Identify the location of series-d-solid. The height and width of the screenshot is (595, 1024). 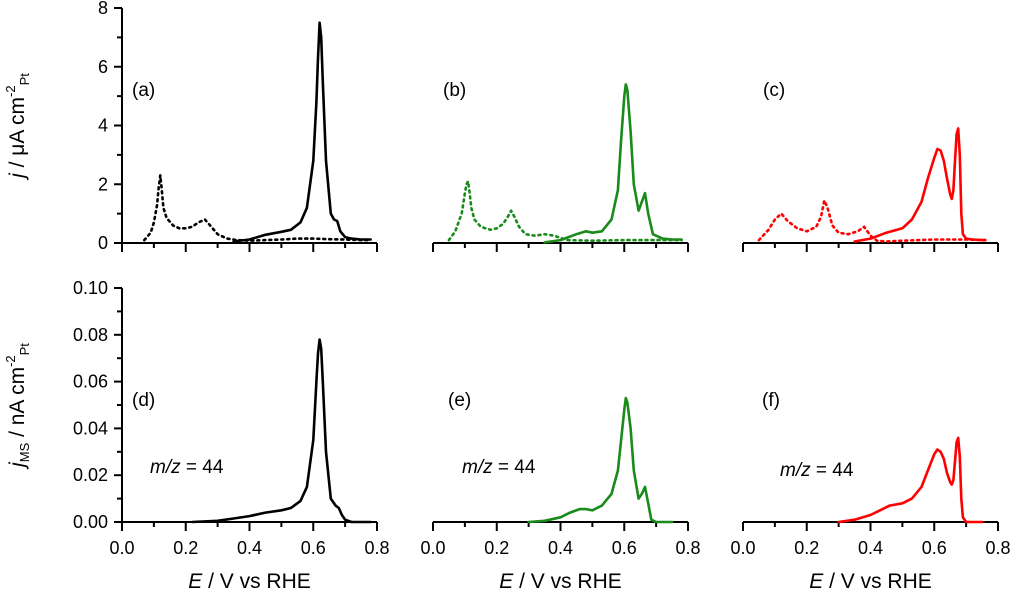
(281, 431).